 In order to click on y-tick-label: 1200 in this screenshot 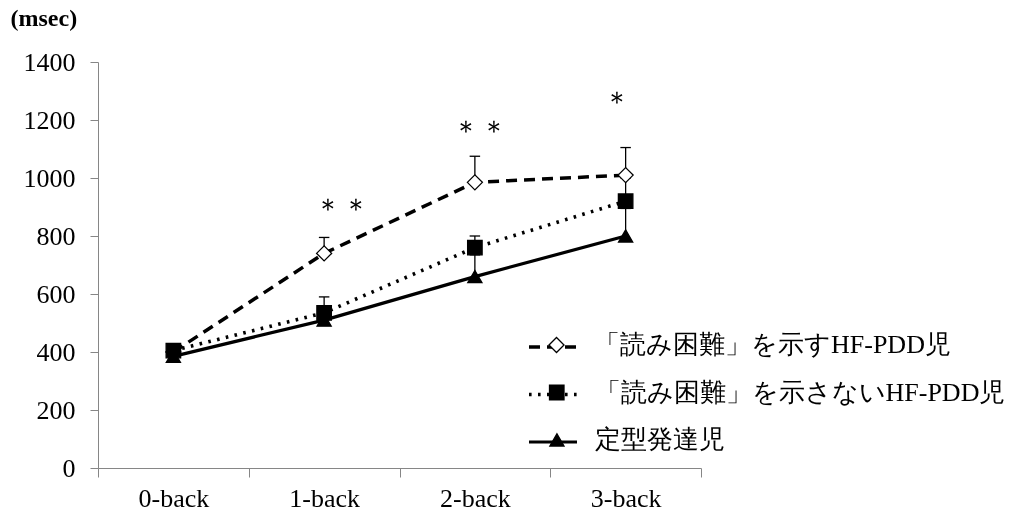, I will do `click(49, 120)`.